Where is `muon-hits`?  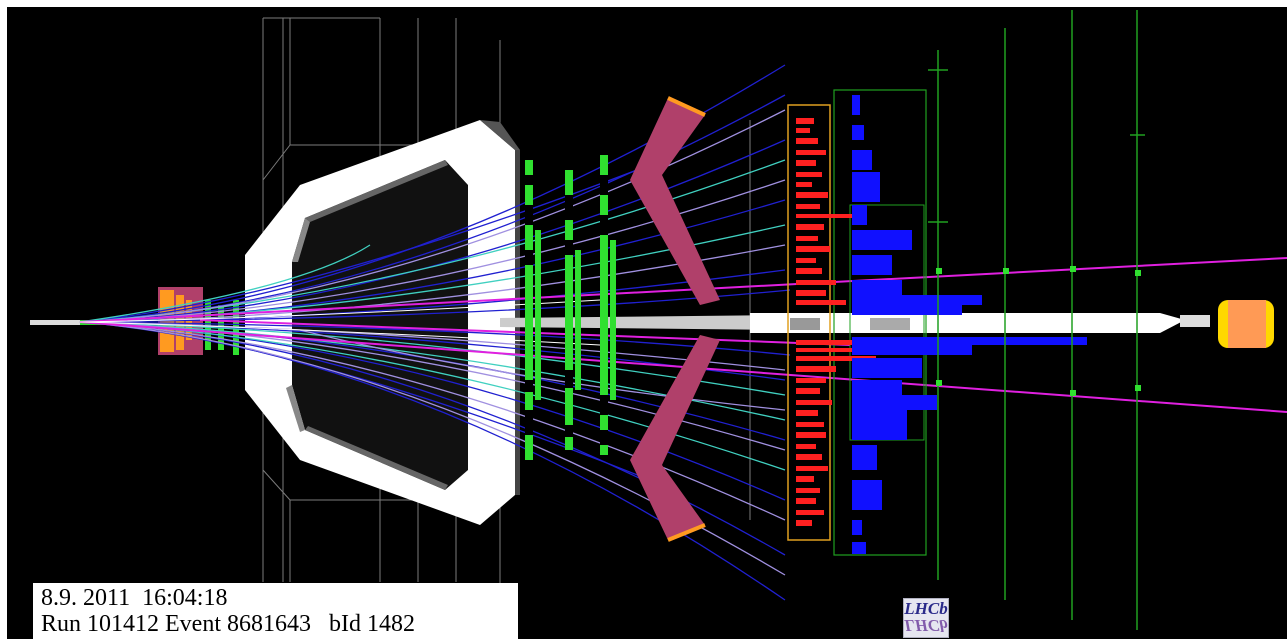 muon-hits is located at coordinates (1038, 331).